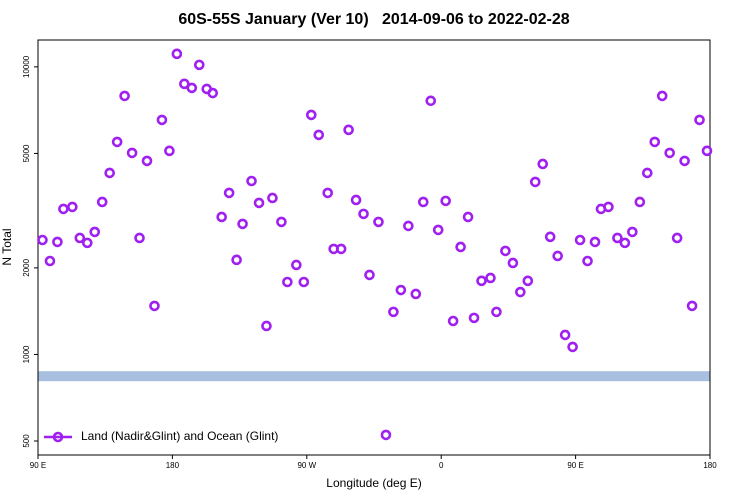  What do you see at coordinates (26, 66) in the screenshot?
I see `y-tick-label: 10000` at bounding box center [26, 66].